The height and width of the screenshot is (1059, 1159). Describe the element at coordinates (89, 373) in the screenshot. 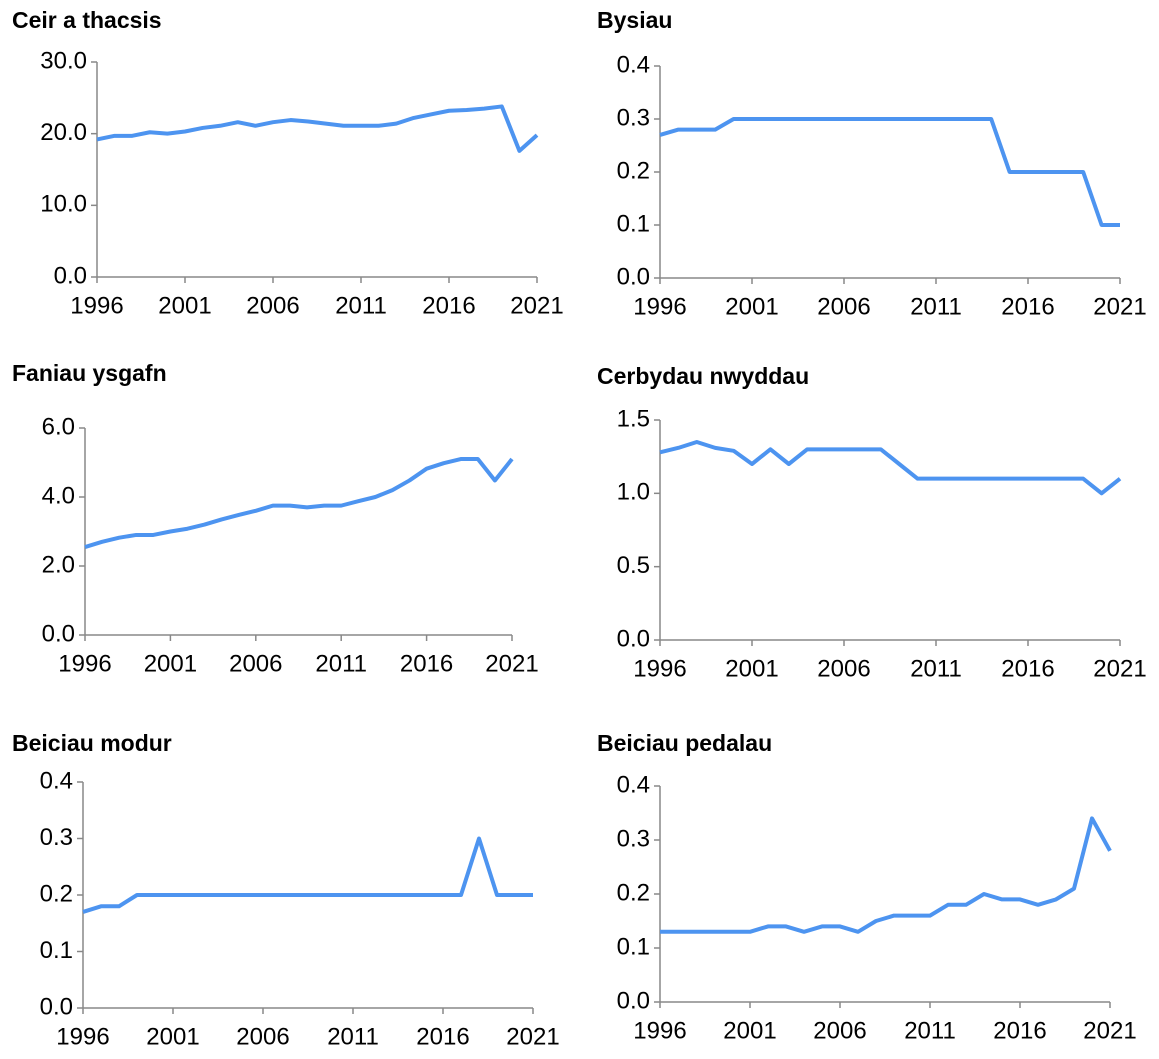

I see `chart-title: Faniau ysgafn` at that location.